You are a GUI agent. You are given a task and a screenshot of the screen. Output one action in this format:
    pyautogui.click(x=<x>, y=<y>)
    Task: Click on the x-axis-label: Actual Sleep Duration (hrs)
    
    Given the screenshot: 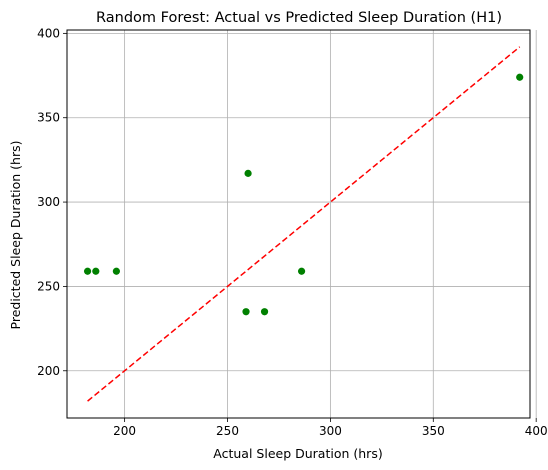 What is the action you would take?
    pyautogui.click(x=297, y=453)
    